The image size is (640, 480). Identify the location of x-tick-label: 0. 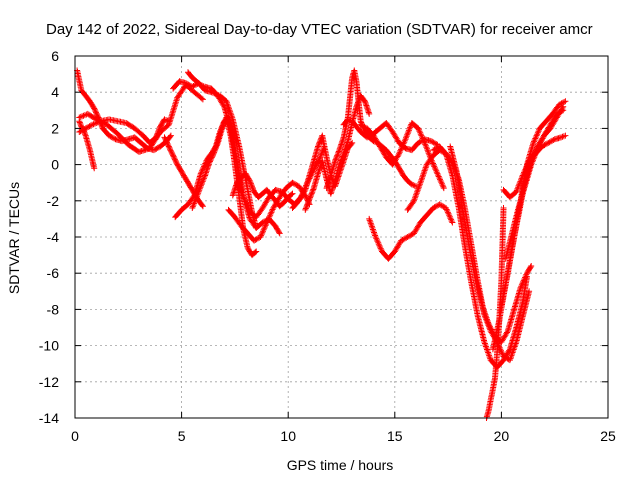
(75, 436).